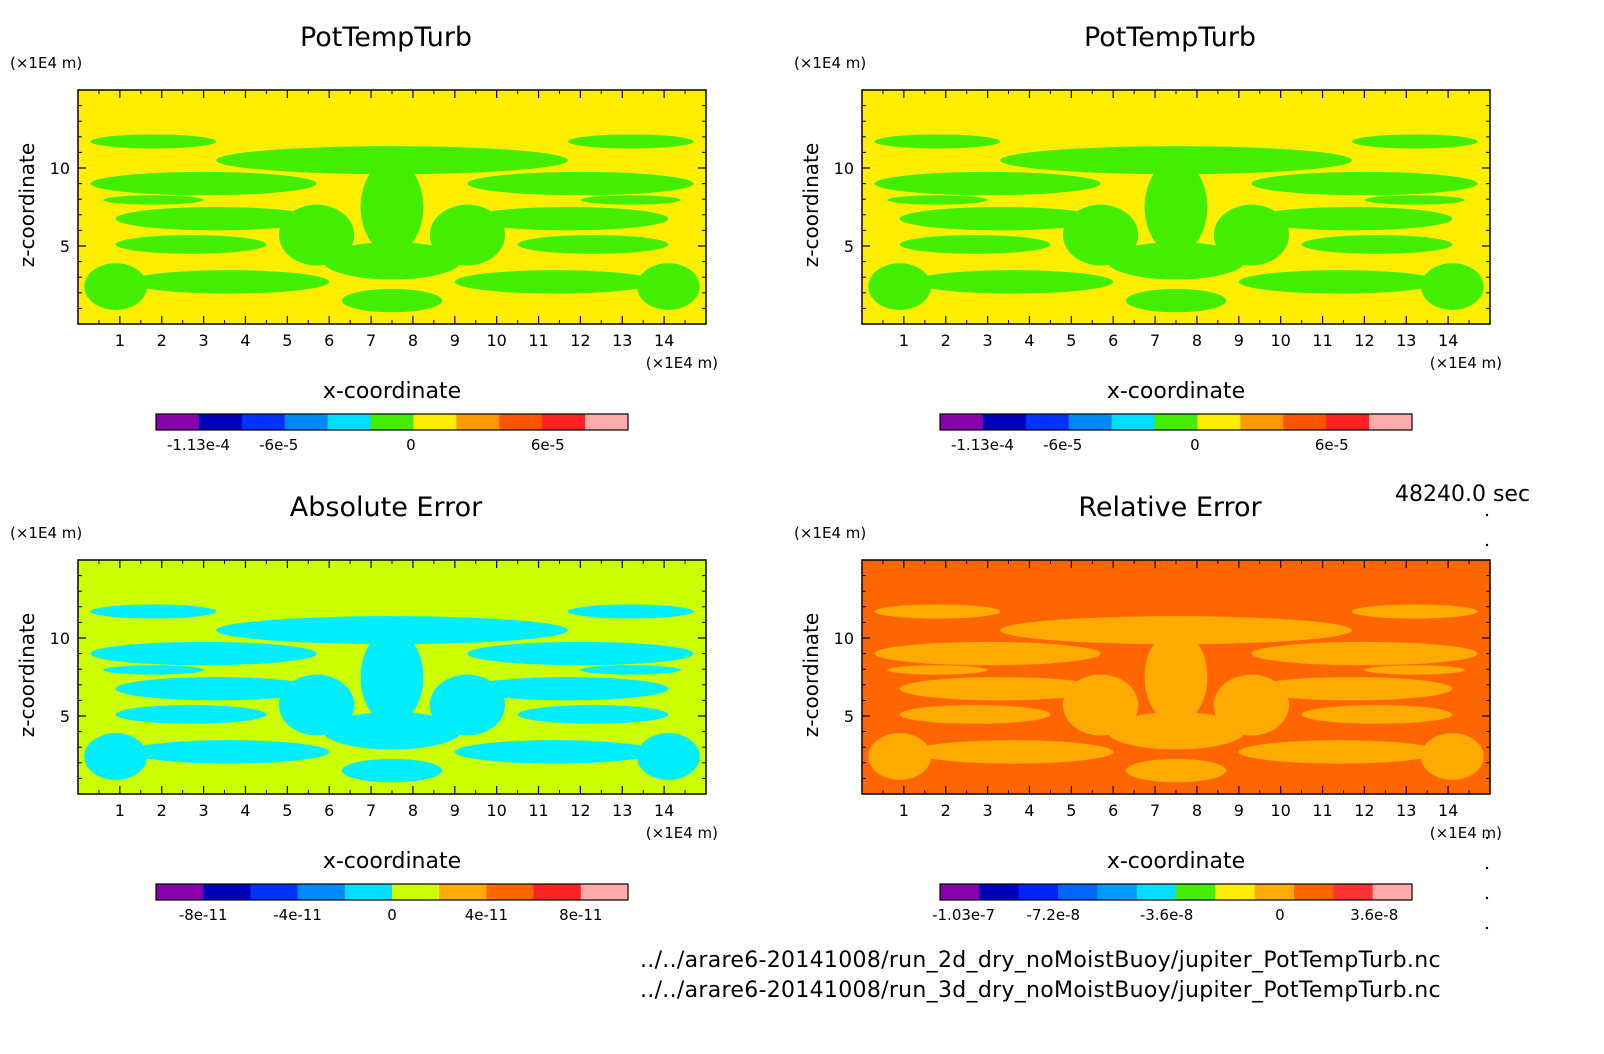 This screenshot has height=1054, width=1604. Describe the element at coordinates (1170, 37) in the screenshot. I see `chart-title: PotTempTurb` at that location.